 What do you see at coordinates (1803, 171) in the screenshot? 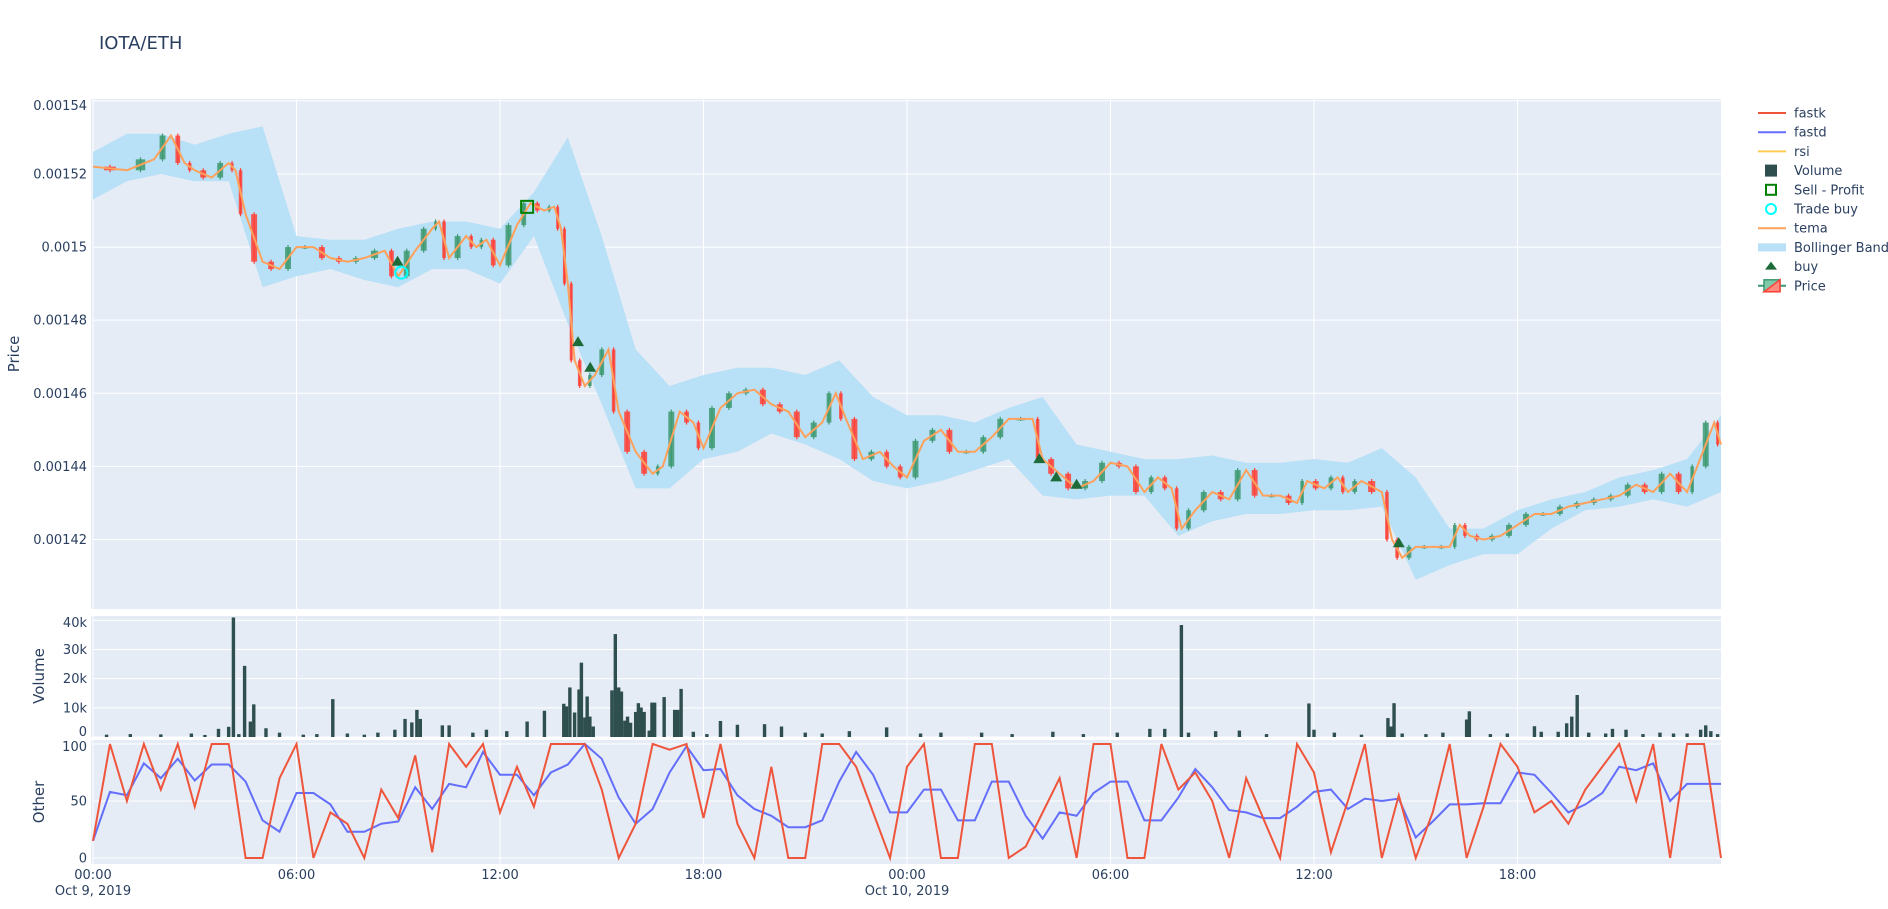
I see `legend-item-volume: Volume` at bounding box center [1803, 171].